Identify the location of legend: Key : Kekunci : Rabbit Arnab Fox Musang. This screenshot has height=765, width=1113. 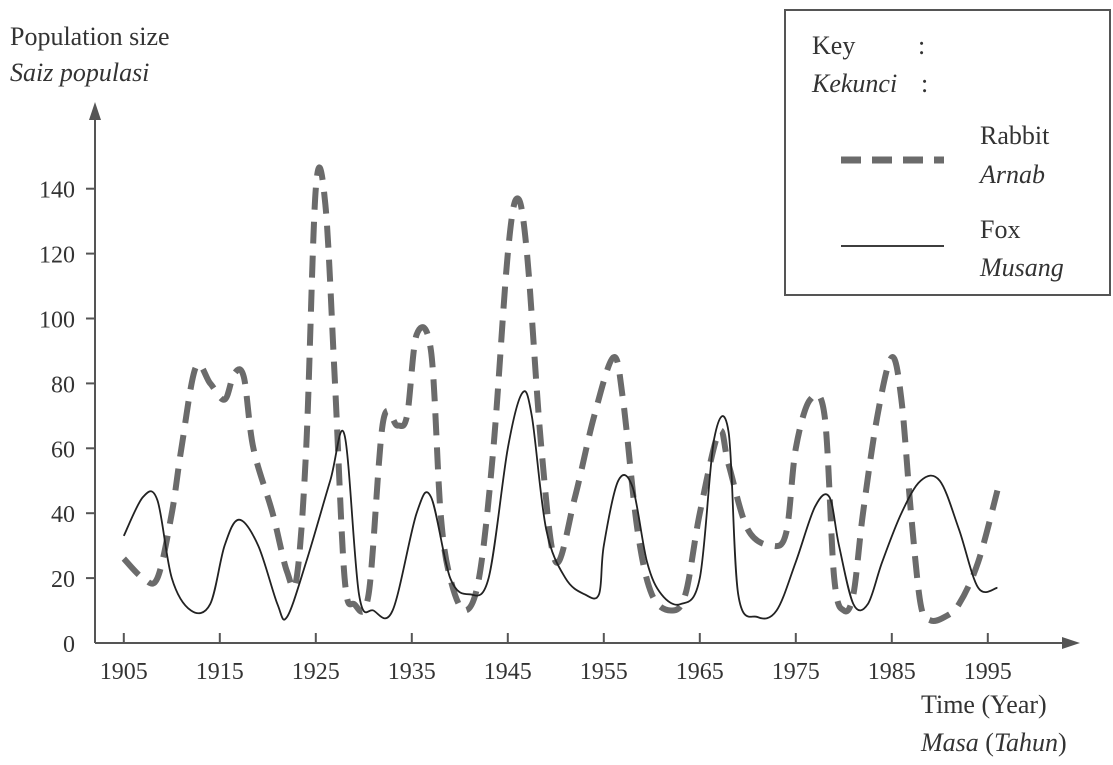
(947, 152).